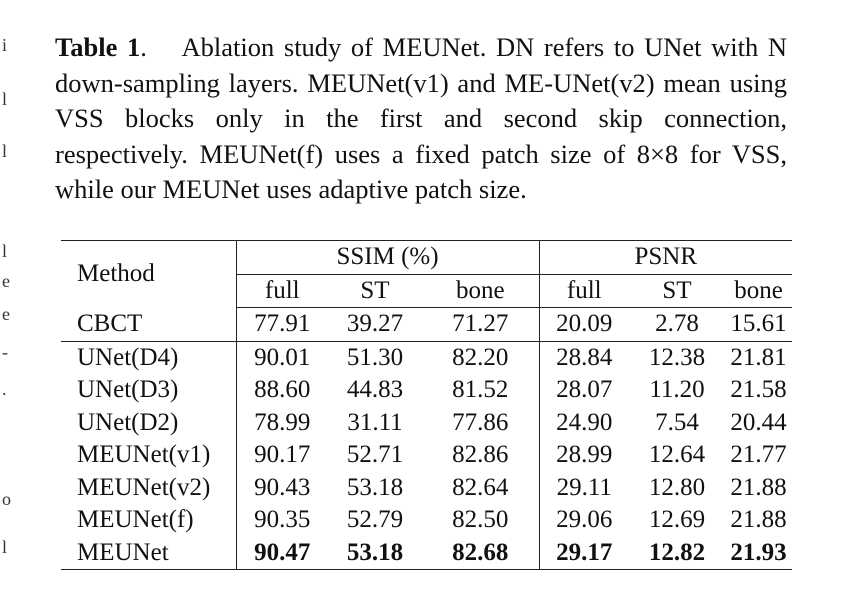 The height and width of the screenshot is (596, 841). What do you see at coordinates (375, 520) in the screenshot?
I see `cell-value: 52.79` at bounding box center [375, 520].